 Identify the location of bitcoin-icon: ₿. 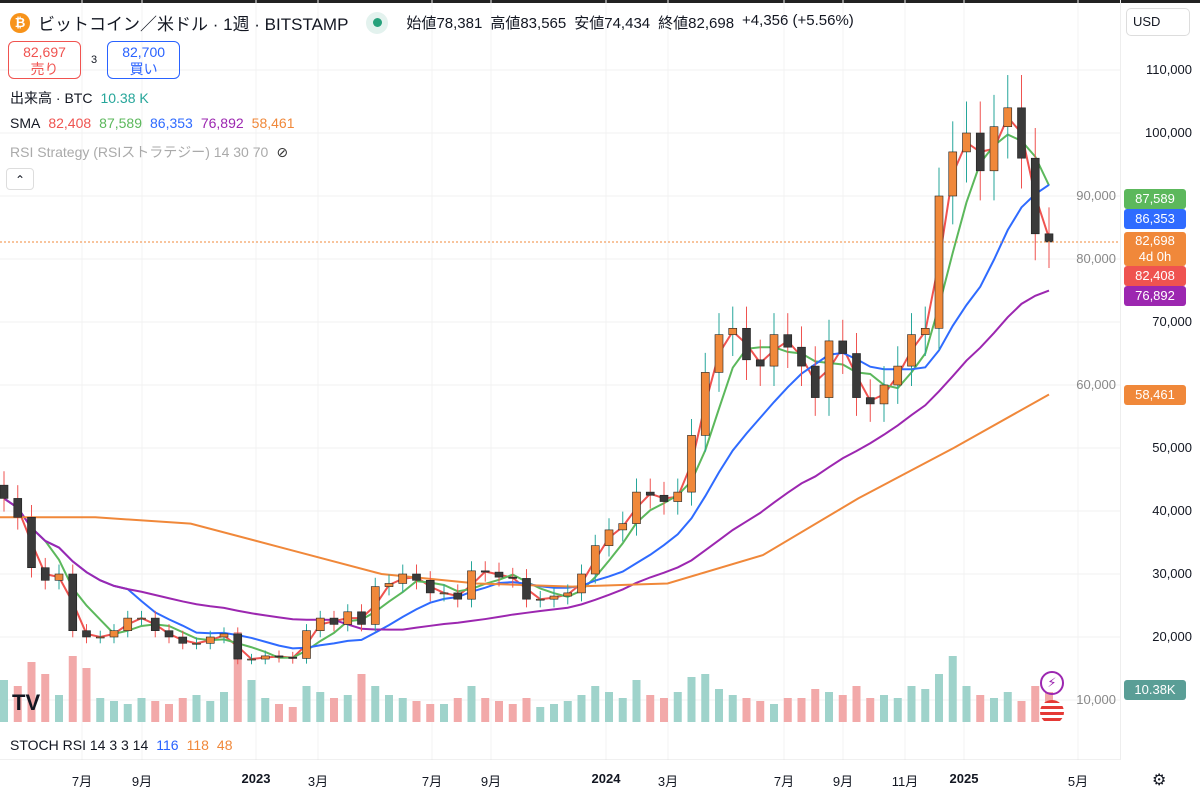
(20, 22).